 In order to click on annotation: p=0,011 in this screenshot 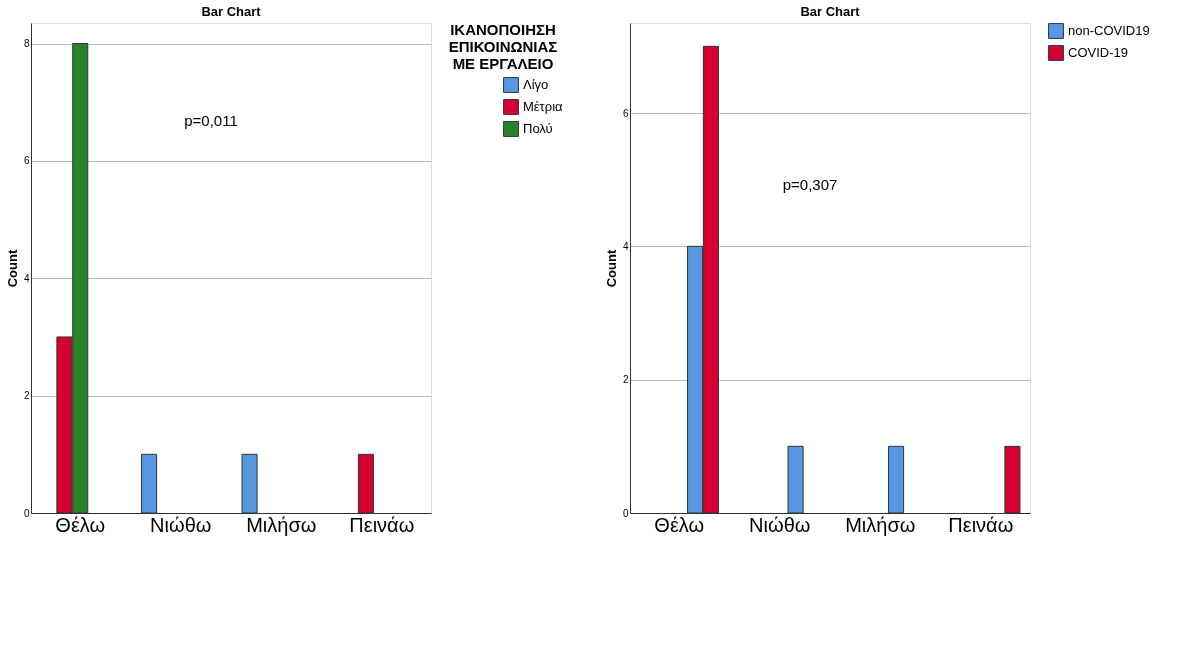, I will do `click(211, 120)`.